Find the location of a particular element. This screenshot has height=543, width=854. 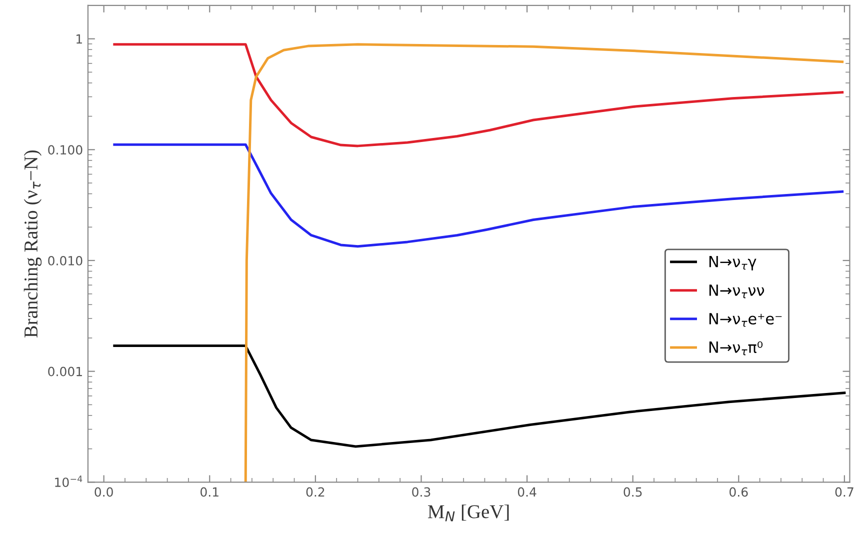

y-tick-label: 1 is located at coordinates (79, 39).